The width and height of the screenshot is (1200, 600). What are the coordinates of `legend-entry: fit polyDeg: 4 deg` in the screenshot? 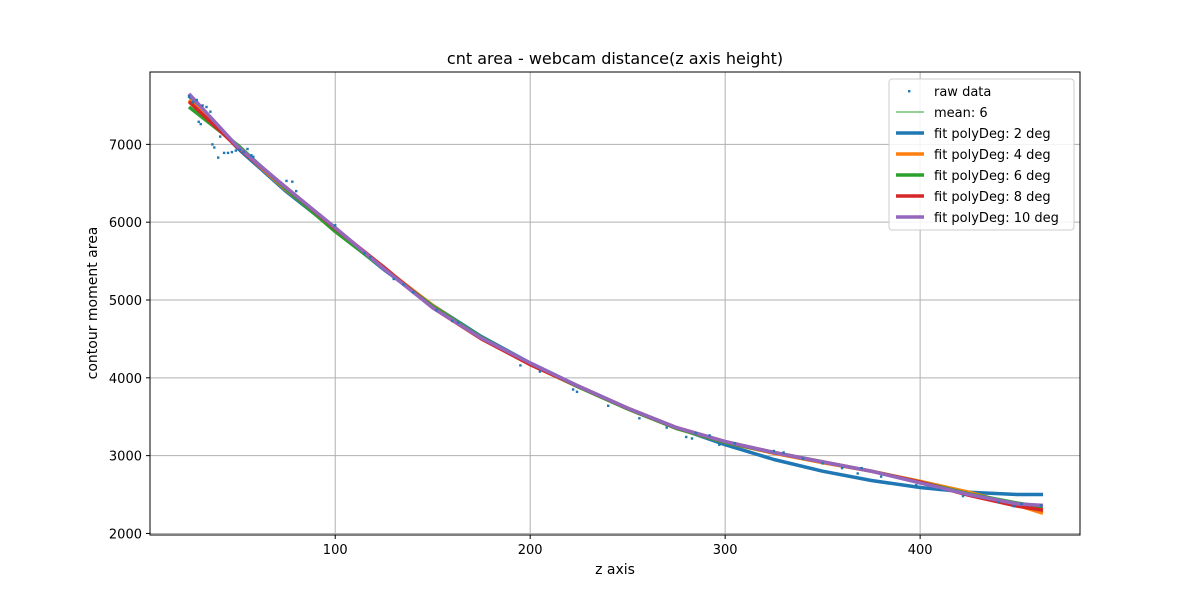 It's located at (973, 155).